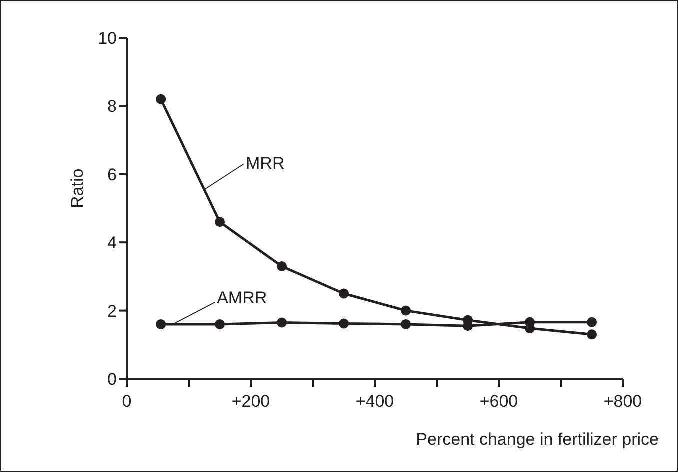  Describe the element at coordinates (78, 188) in the screenshot. I see `y-axis-title: Ratio` at that location.